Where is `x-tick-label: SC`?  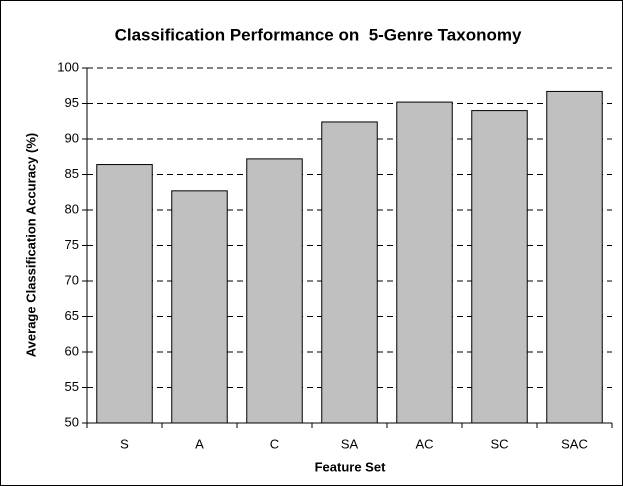
x-tick-label: SC is located at coordinates (499, 443).